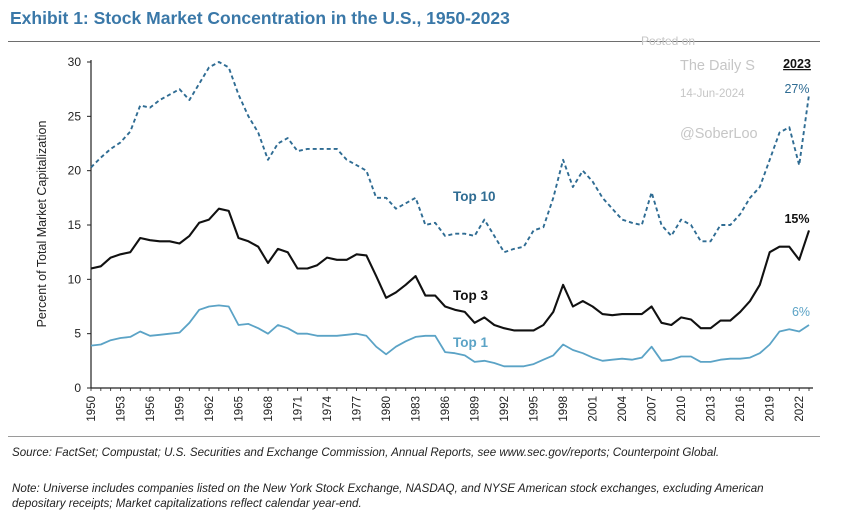 Image resolution: width=848 pixels, height=530 pixels. I want to click on x-tick-label: 1968, so click(269, 409).